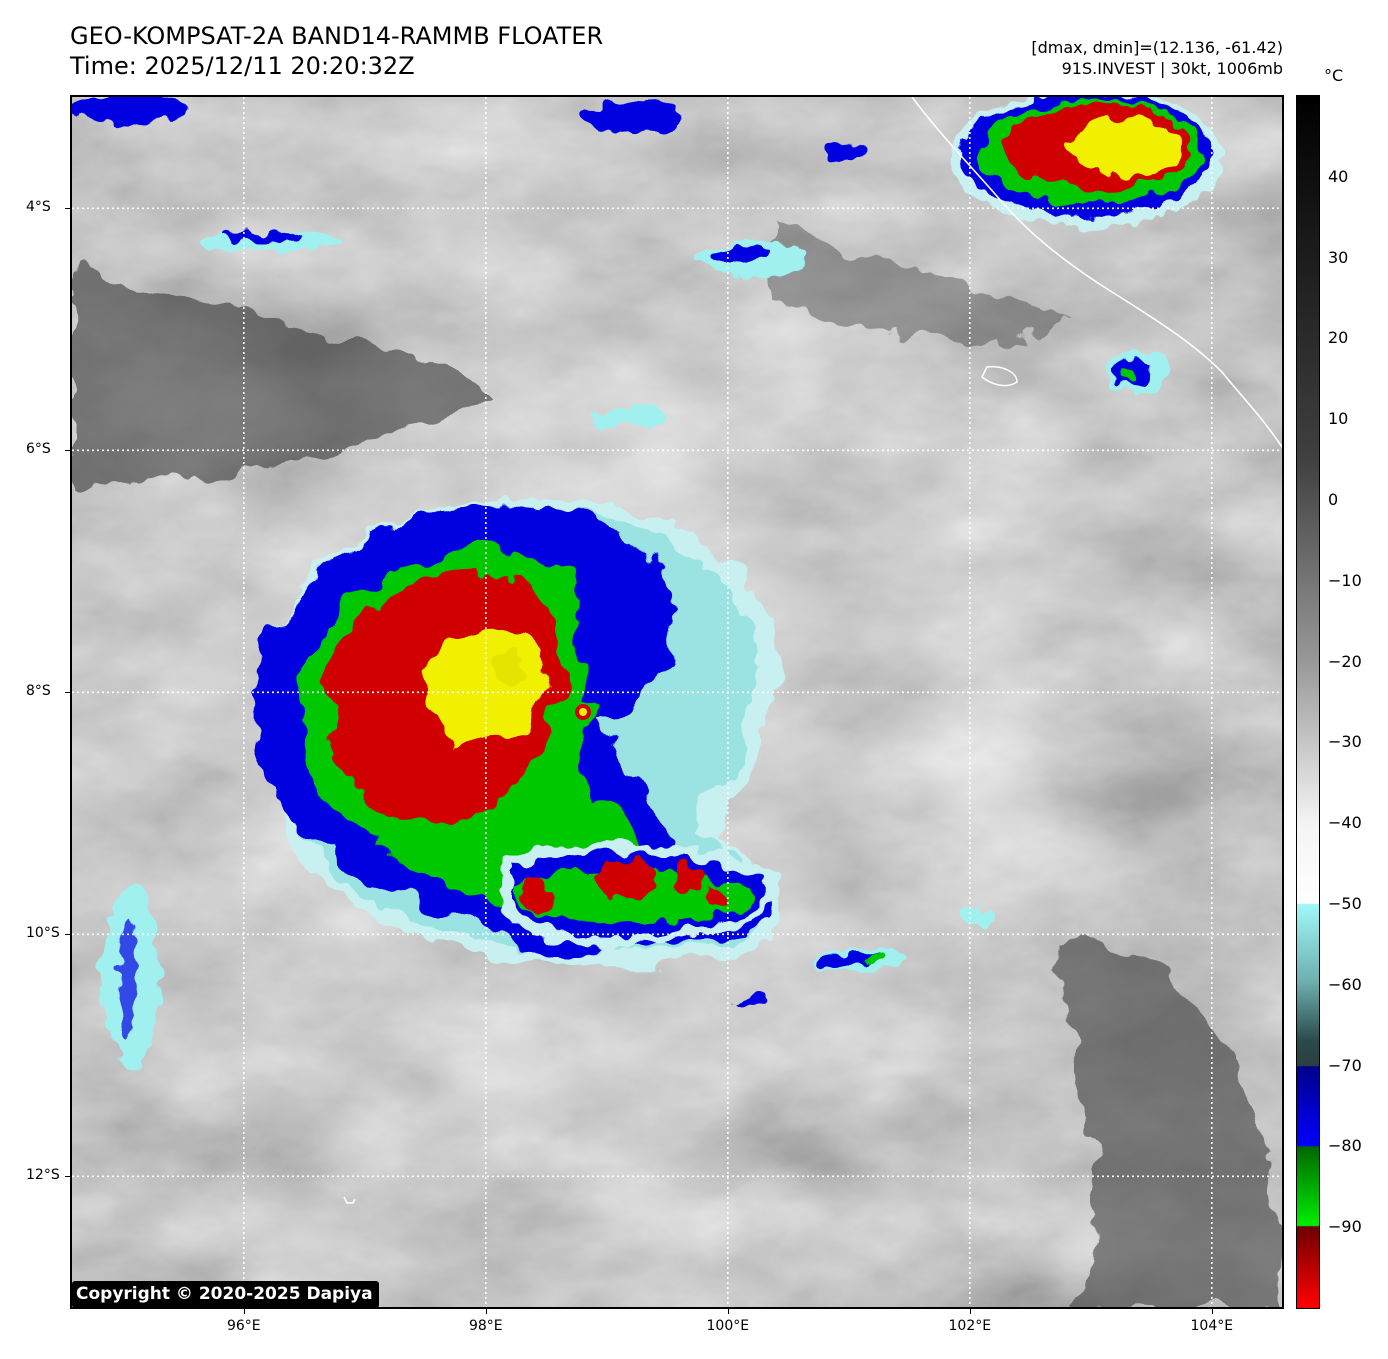 Image resolution: width=1388 pixels, height=1359 pixels. What do you see at coordinates (1345, 1065) in the screenshot?
I see `colorbar-tick-label: −70` at bounding box center [1345, 1065].